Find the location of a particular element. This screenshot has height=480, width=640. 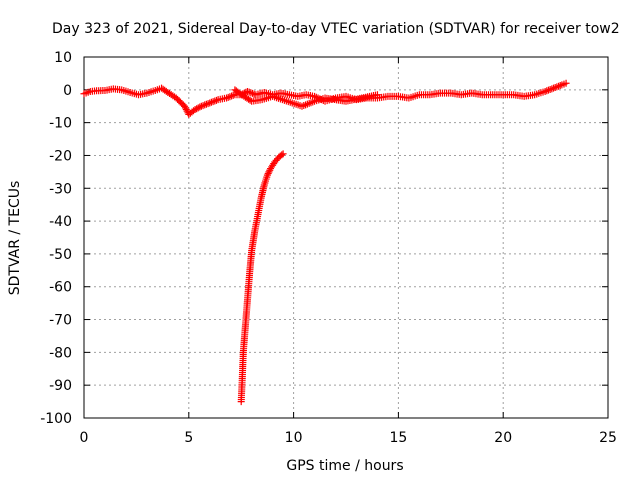

y-tick-label: -60 is located at coordinates (60, 288).